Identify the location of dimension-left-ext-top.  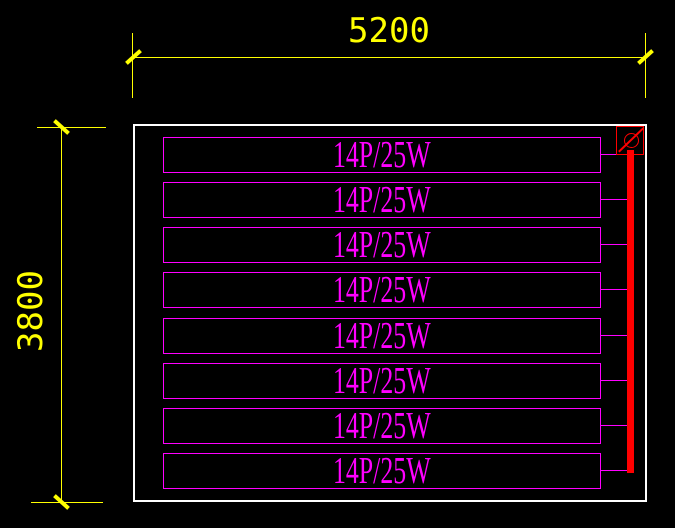
(71, 128).